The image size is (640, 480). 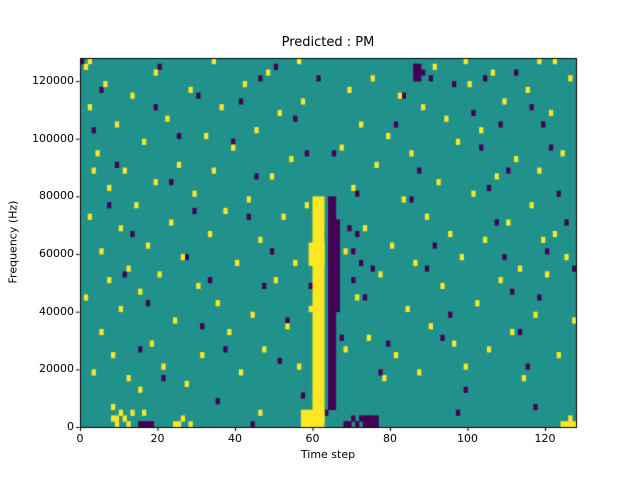 What do you see at coordinates (80, 438) in the screenshot?
I see `x-tick-label: 0` at bounding box center [80, 438].